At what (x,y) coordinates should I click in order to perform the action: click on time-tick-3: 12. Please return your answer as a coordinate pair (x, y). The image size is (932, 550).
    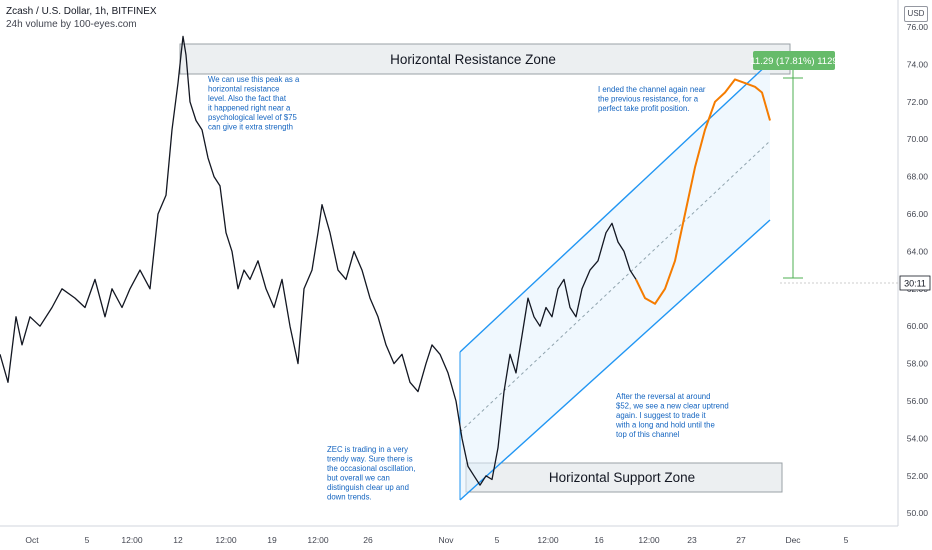
    Looking at the image, I should click on (178, 540).